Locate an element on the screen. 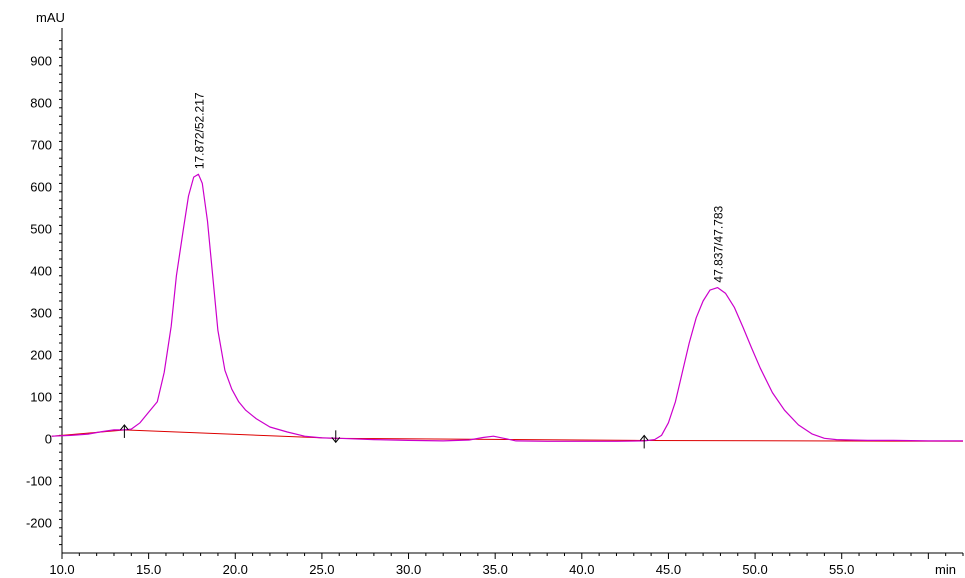  y-tick-label: -200 is located at coordinates (39, 523).